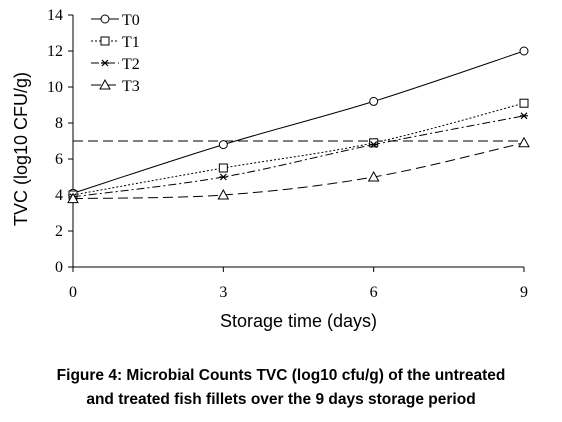 The width and height of the screenshot is (562, 422). What do you see at coordinates (59, 267) in the screenshot?
I see `y-tick-label: 0` at bounding box center [59, 267].